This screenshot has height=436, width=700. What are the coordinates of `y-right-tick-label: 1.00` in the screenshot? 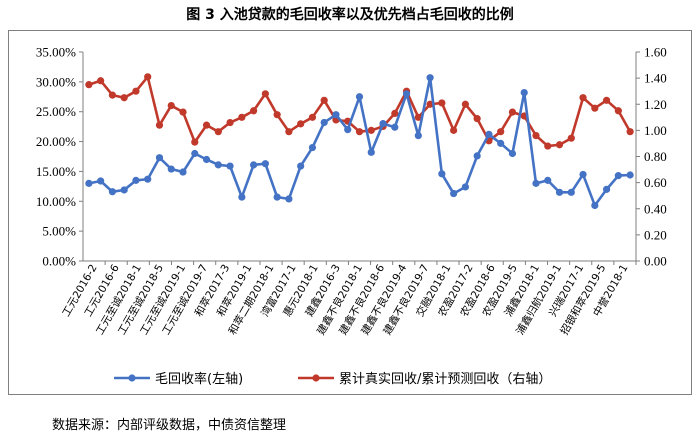 It's located at (655, 130).